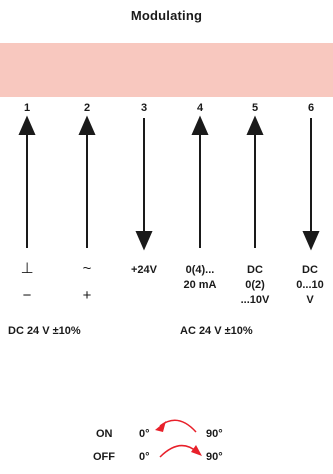  Describe the element at coordinates (214, 457) in the screenshot. I see `off-end-angle: 90°` at that location.